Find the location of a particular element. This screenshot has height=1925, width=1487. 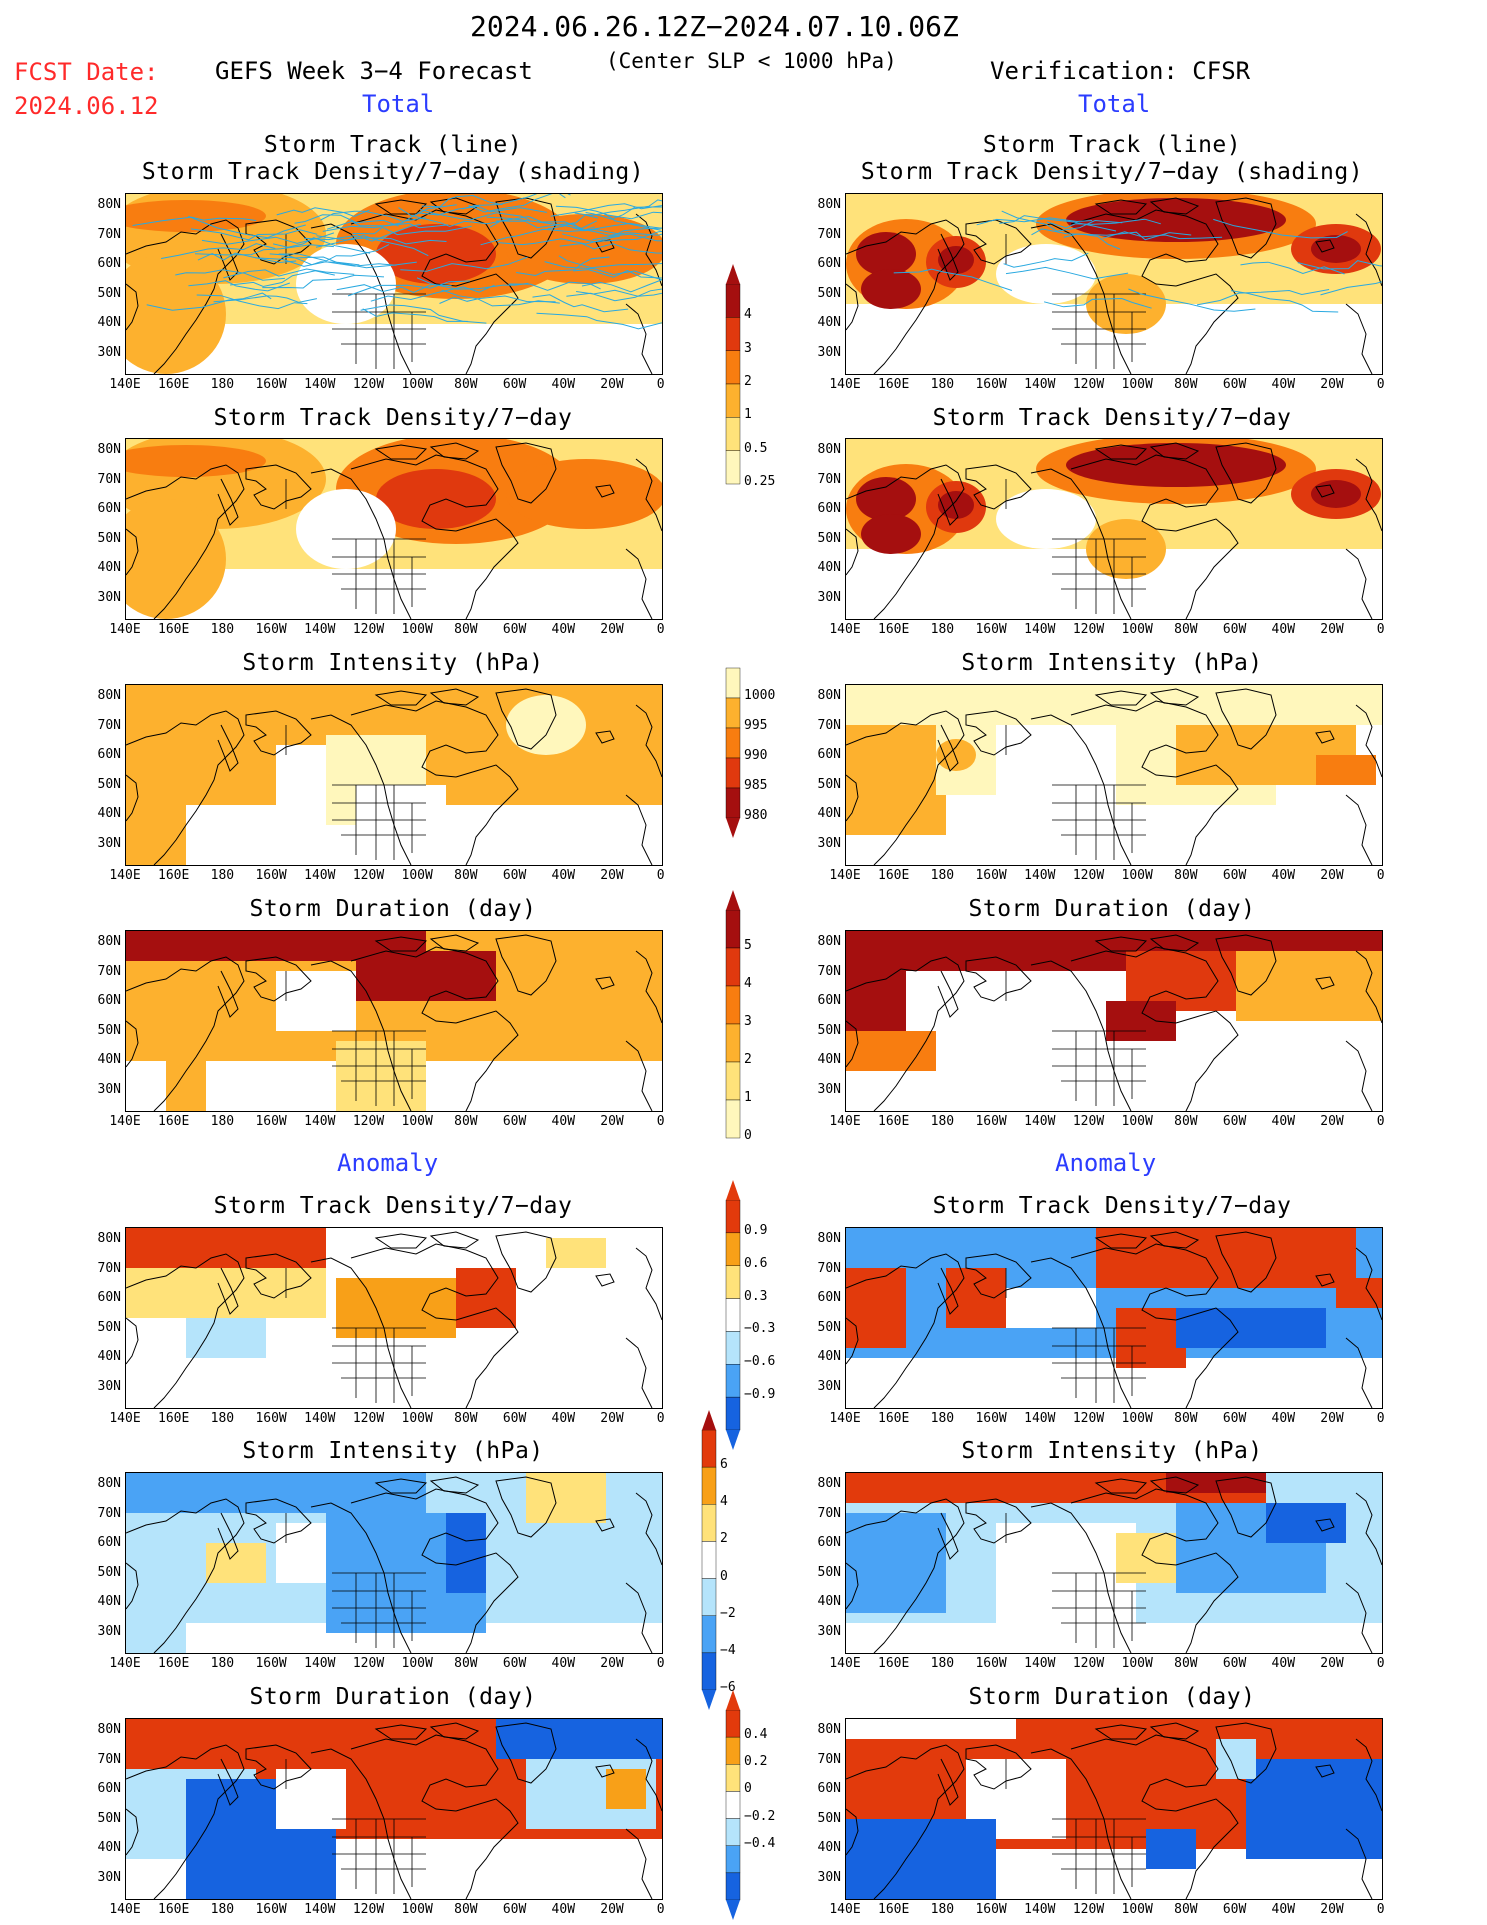

total-label-right: Total is located at coordinates (1114, 104).